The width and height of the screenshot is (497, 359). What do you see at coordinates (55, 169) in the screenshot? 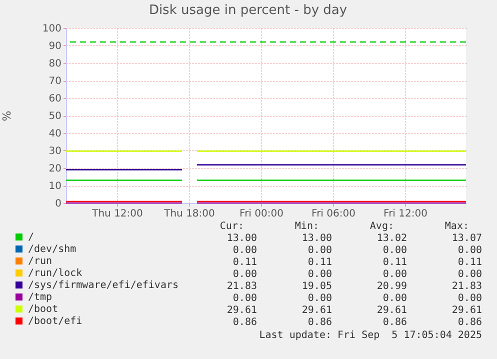
I see `y-tick-label: 20` at bounding box center [55, 169].